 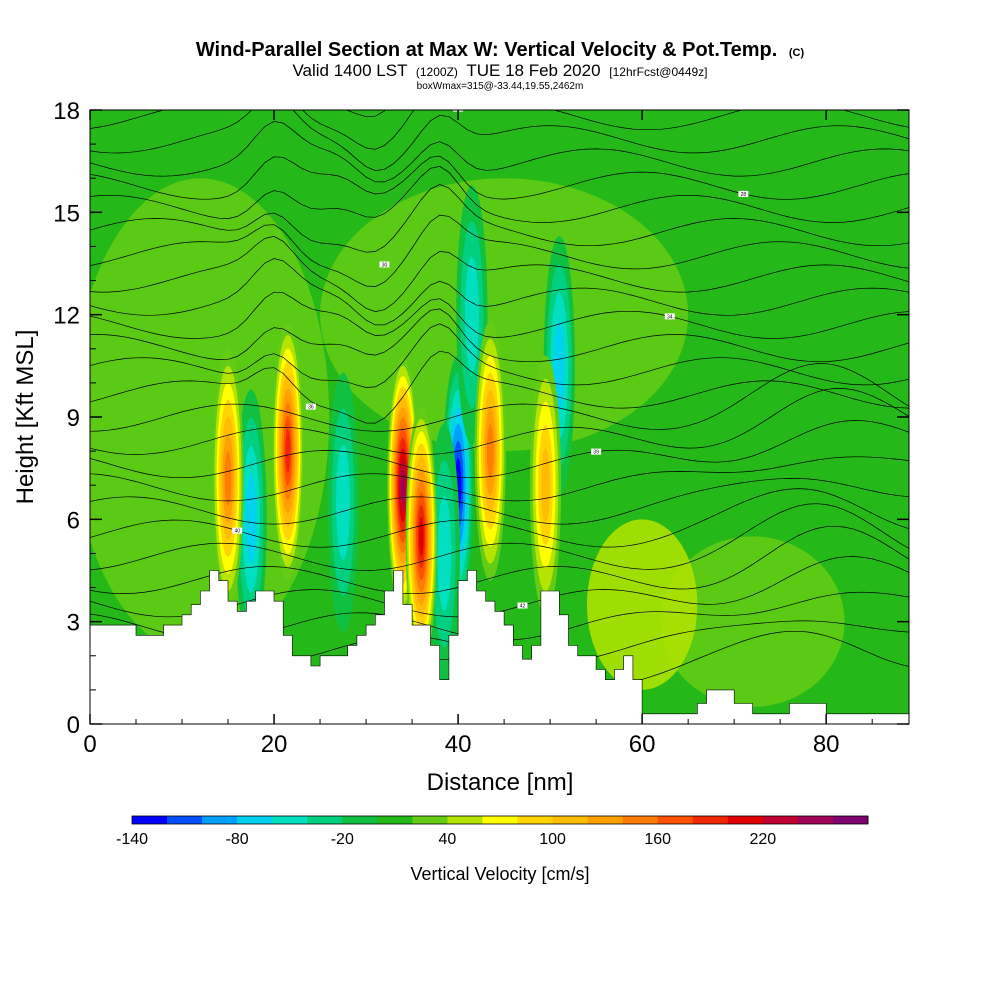 I want to click on colorbar-tick-label: -80, so click(x=237, y=839).